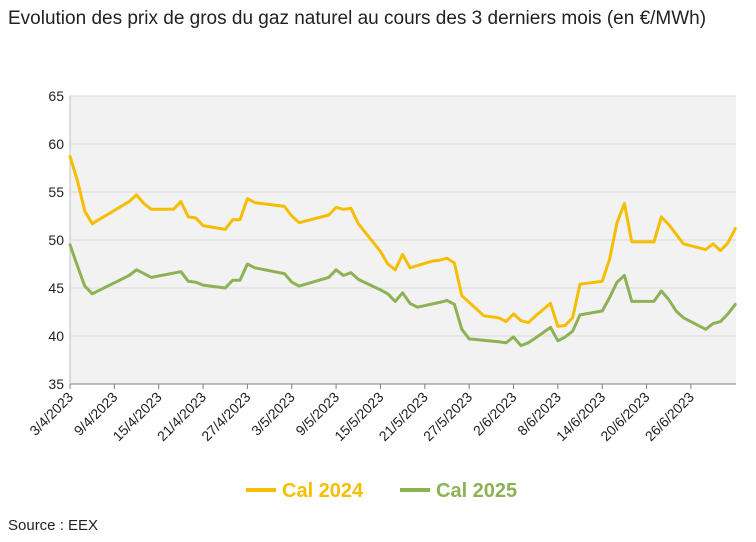 This screenshot has width=756, height=542. Describe the element at coordinates (56, 336) in the screenshot. I see `y-tick-label: 40` at that location.